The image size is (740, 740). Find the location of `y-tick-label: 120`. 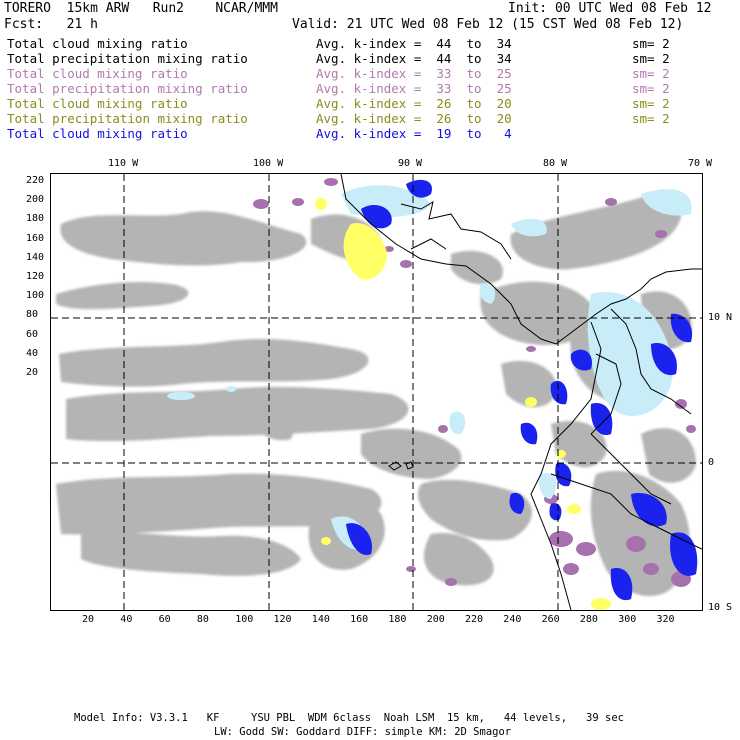

y-tick-label: 120 is located at coordinates (35, 276).